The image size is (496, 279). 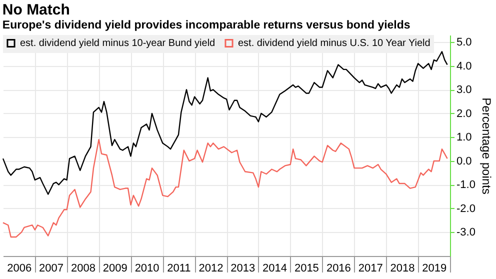 I want to click on y-tick-label: 1.0, so click(x=464, y=138).